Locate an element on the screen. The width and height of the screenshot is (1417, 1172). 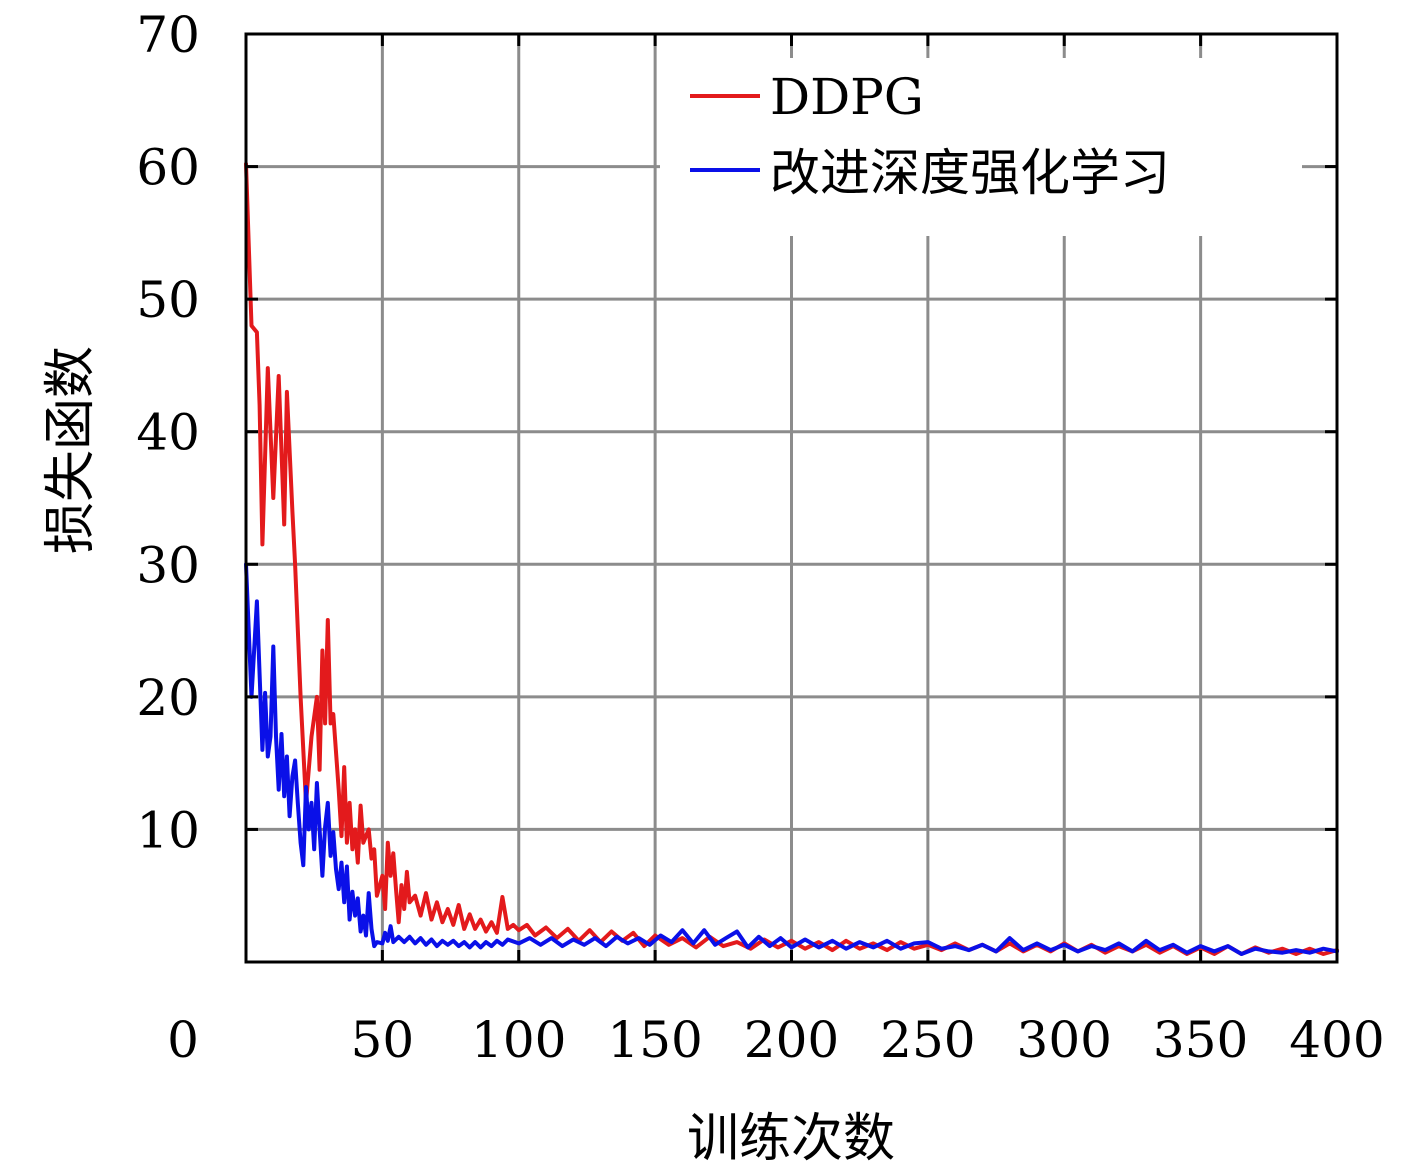
y-tick-label: 10 is located at coordinates (168, 830).